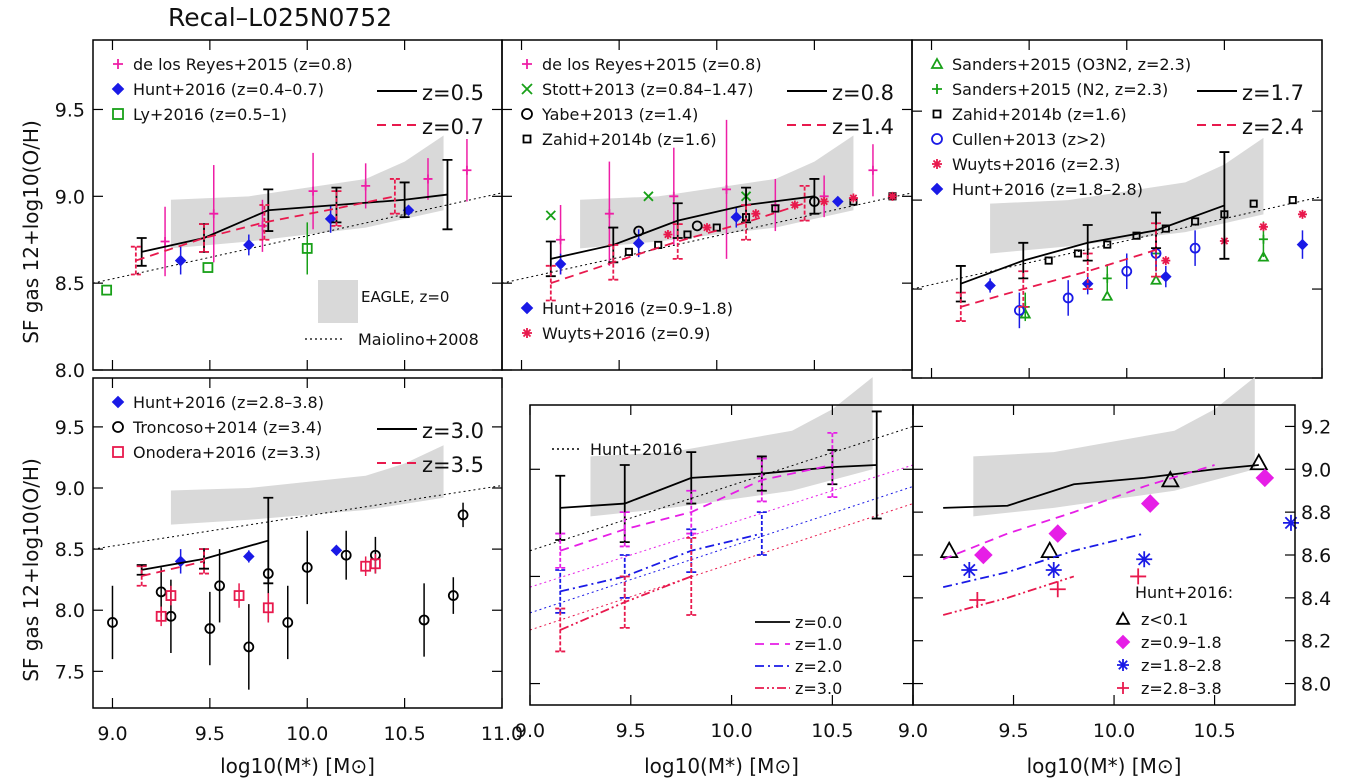  Describe the element at coordinates (1181, 688) in the screenshot. I see `legend-label: z=2.8–3.8` at that location.